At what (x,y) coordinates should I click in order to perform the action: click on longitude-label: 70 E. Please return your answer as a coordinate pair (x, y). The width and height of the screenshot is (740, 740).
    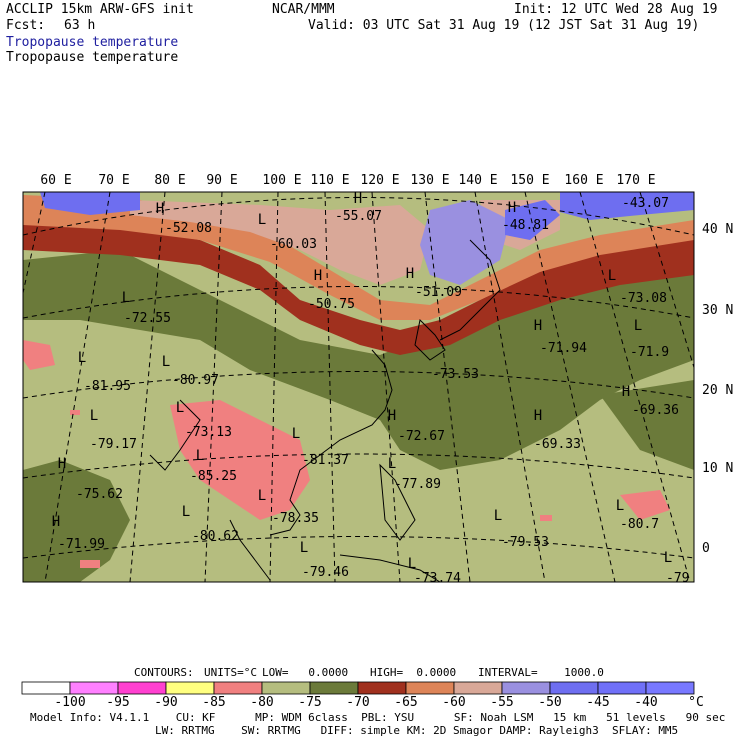
    Looking at the image, I should click on (113, 180).